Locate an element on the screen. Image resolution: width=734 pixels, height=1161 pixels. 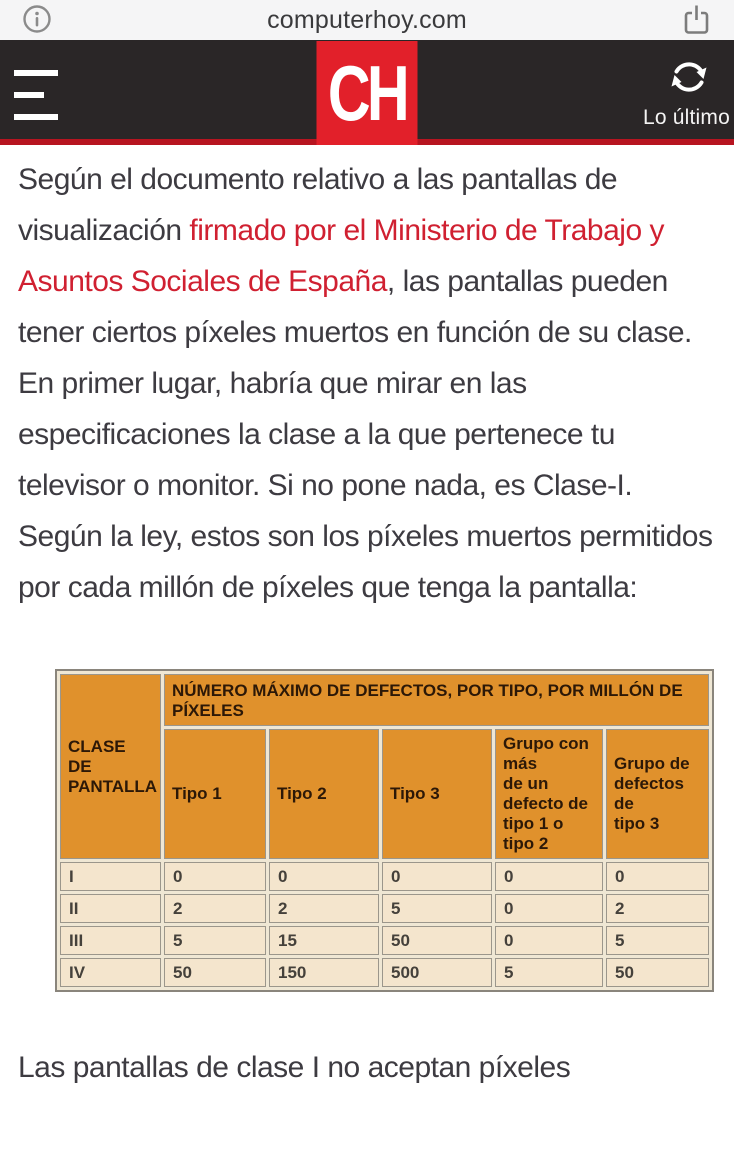
address-bar-url: computerhoy.com is located at coordinates (367, 19).